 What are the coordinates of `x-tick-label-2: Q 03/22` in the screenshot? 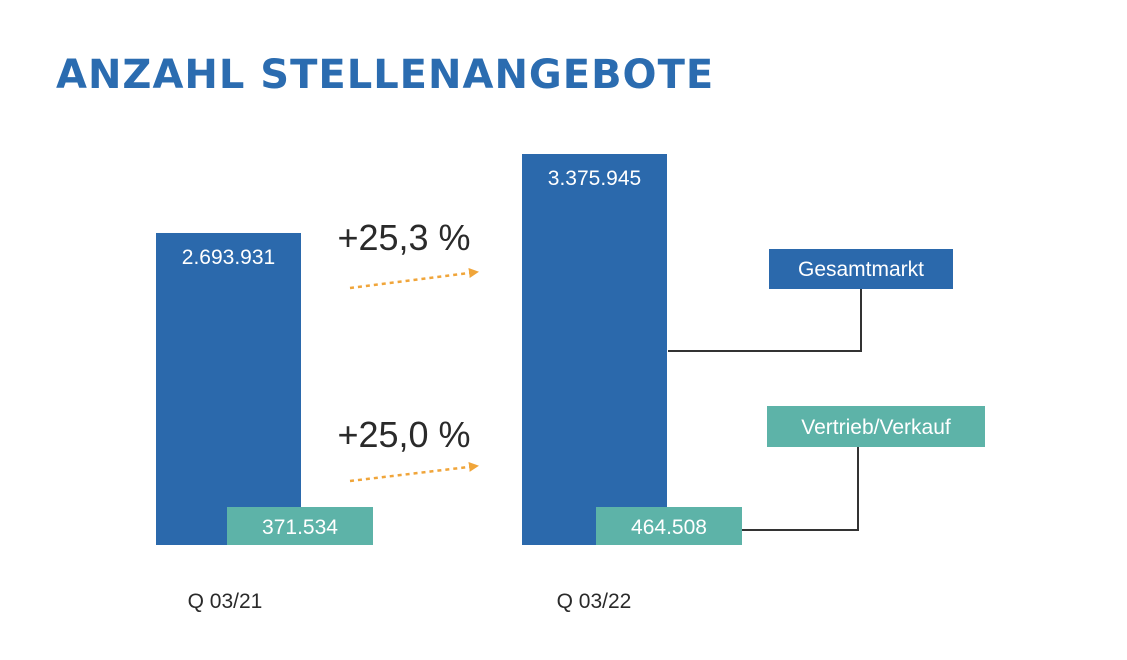 It's located at (594, 601).